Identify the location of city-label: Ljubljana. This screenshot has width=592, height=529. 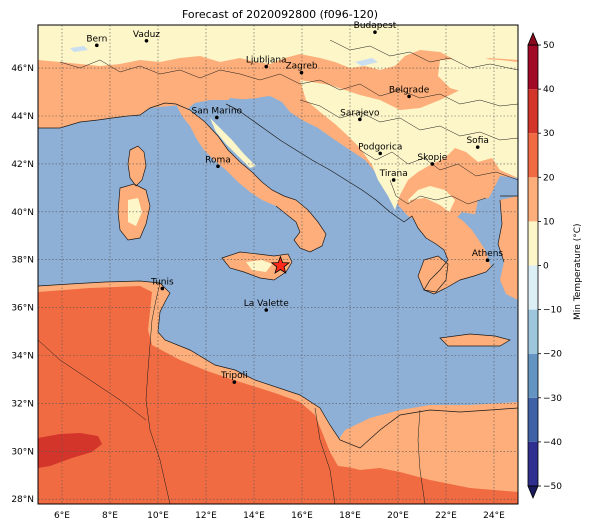
(266, 61).